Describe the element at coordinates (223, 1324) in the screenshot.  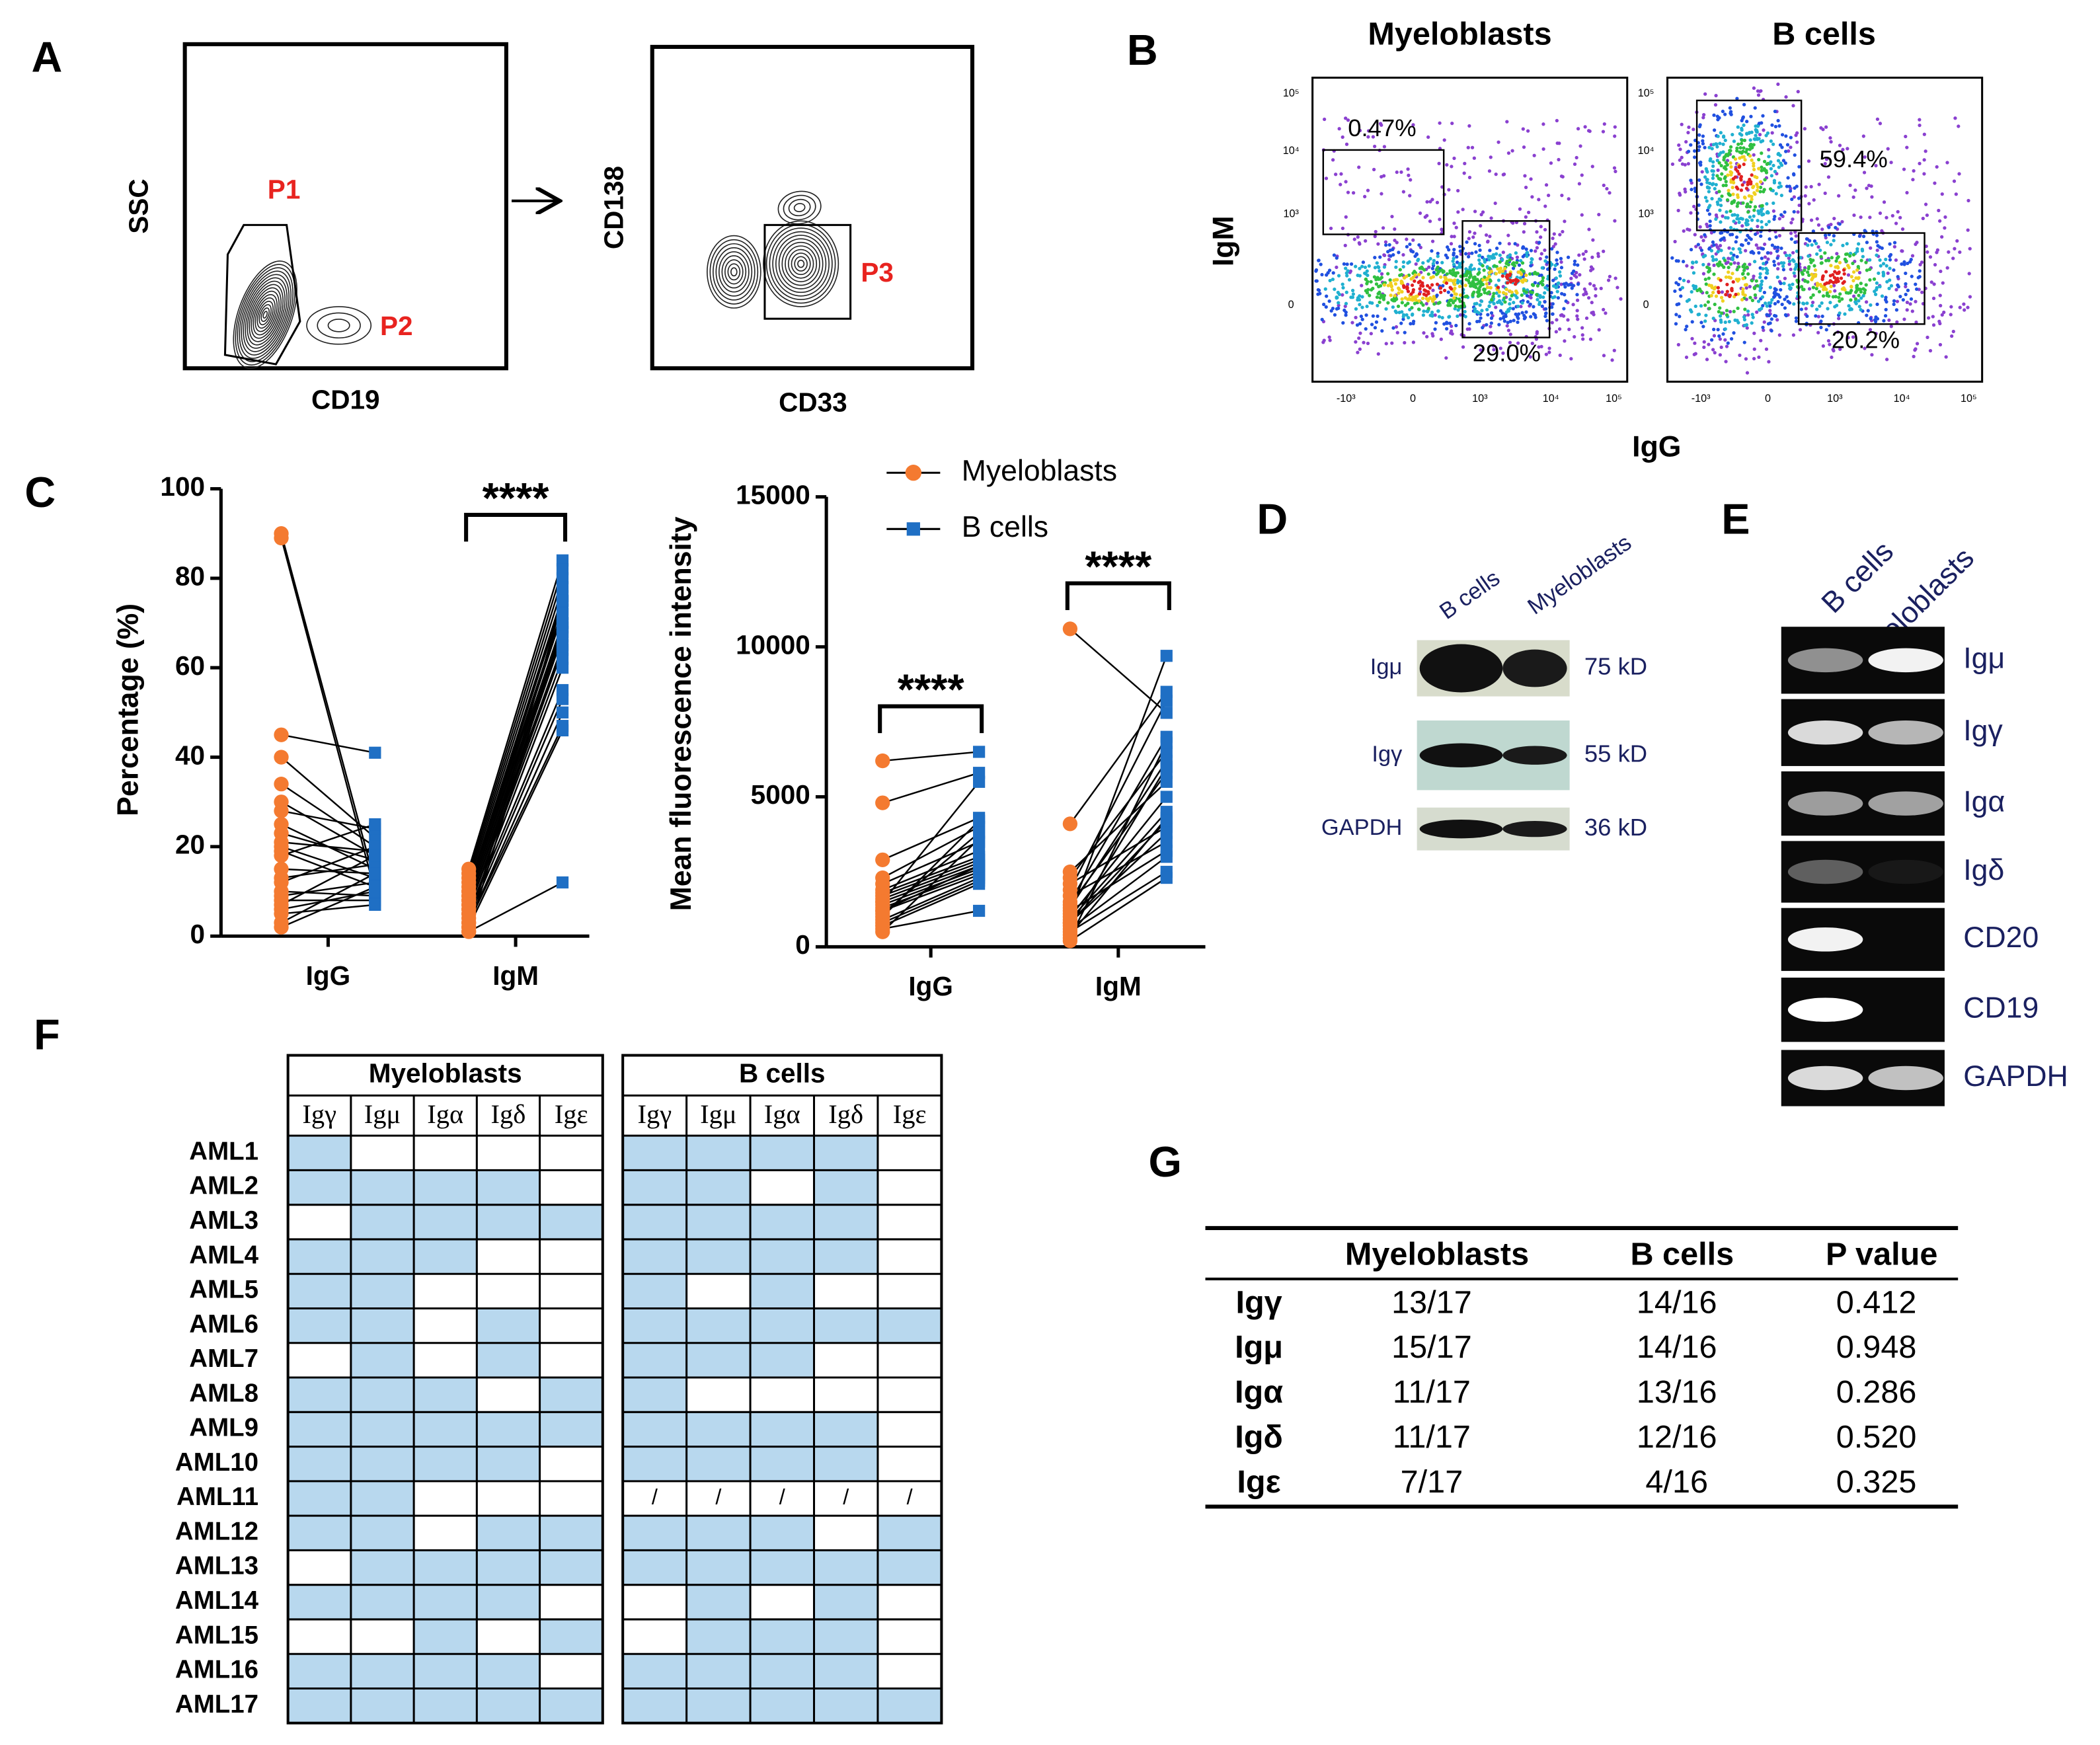
I see `row-label: AML6` at that location.